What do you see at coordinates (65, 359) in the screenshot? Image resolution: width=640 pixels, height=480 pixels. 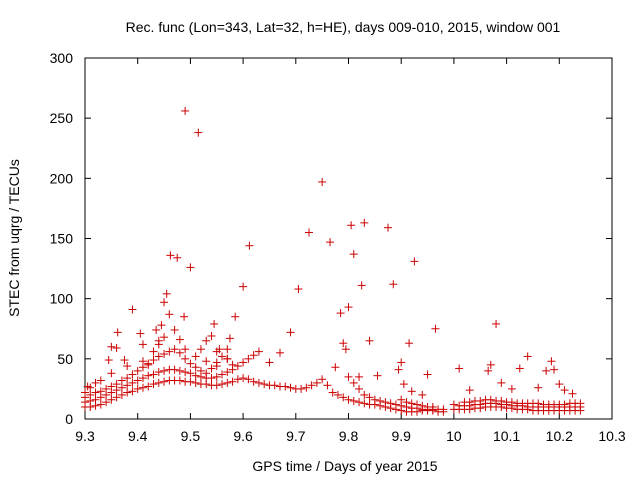 I see `y-tick-label: 50` at bounding box center [65, 359].